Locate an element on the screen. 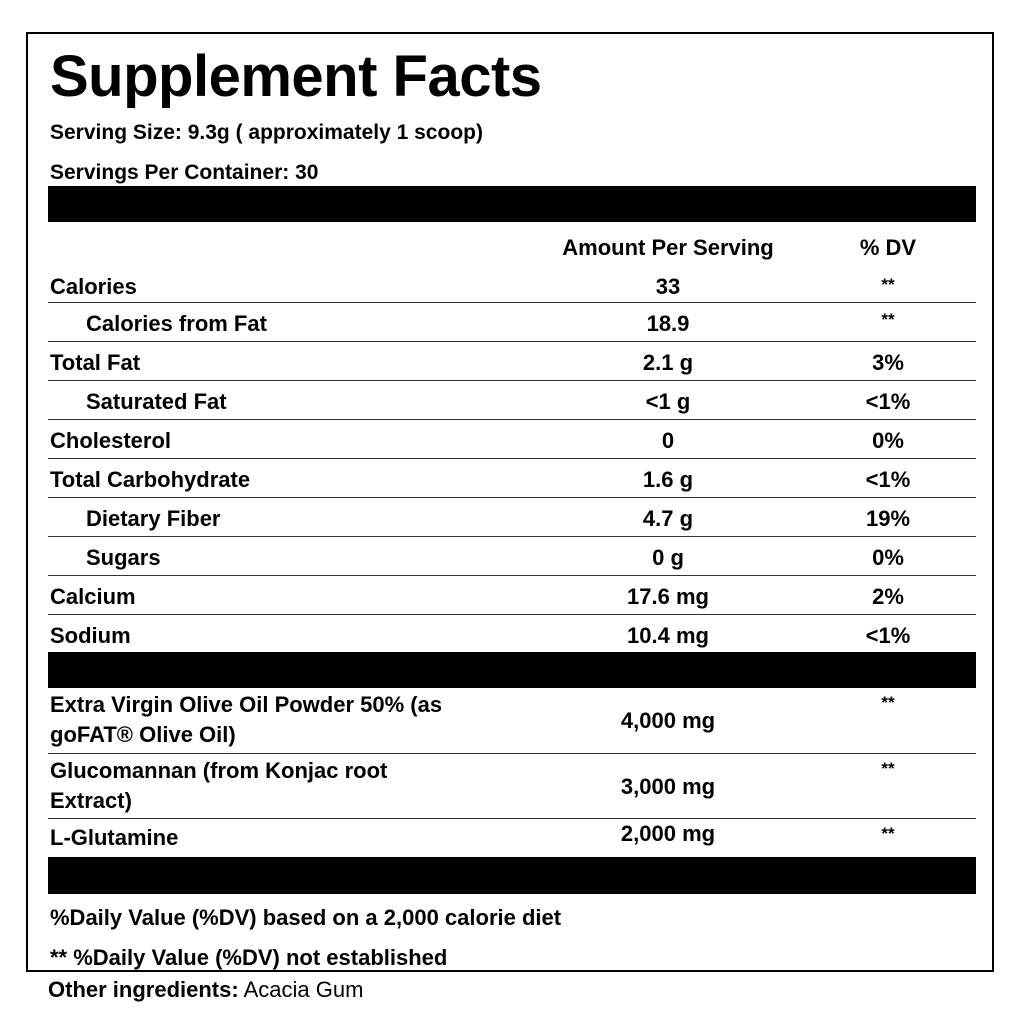  other-ingredients: Other ingredients: Acacia Gum is located at coordinates (205, 990).